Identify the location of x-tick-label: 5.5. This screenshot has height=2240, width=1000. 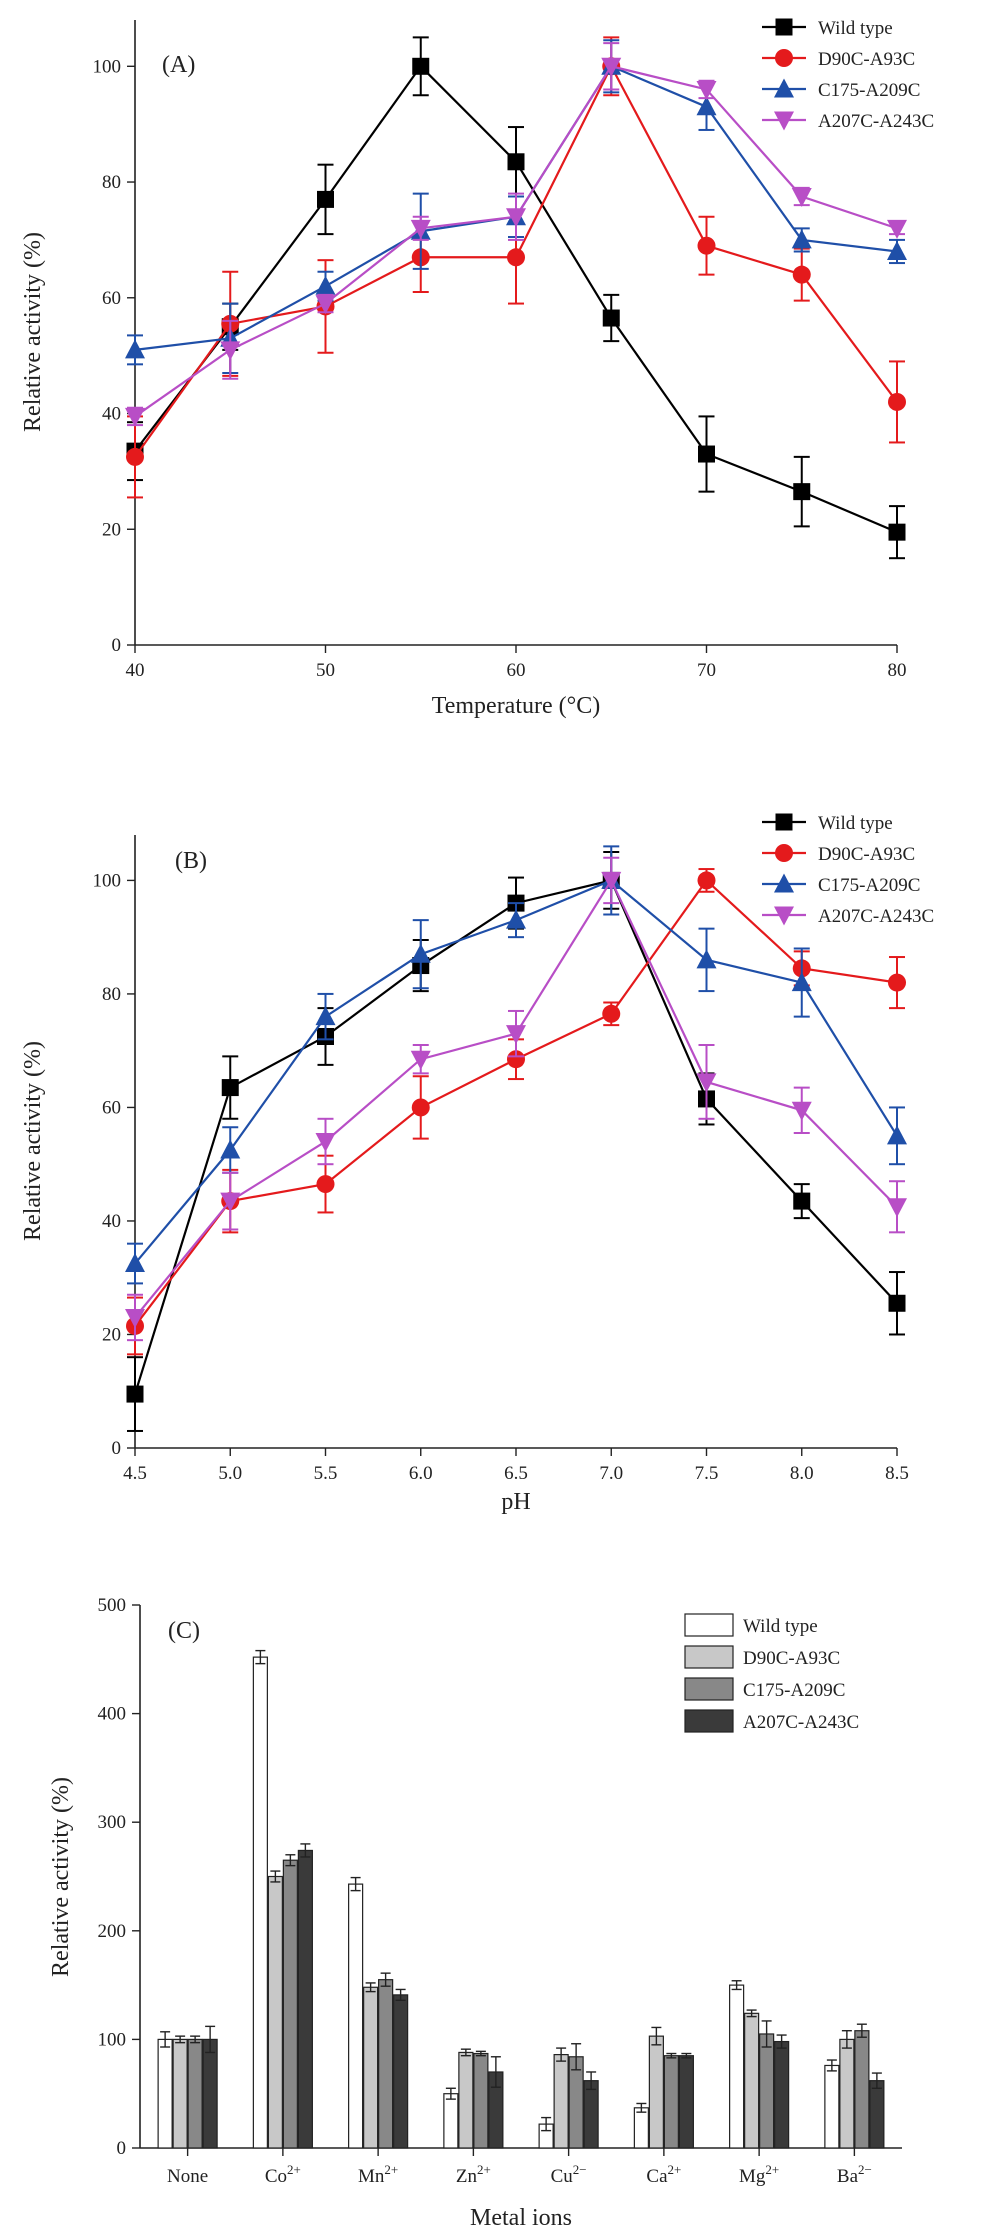
(326, 1473).